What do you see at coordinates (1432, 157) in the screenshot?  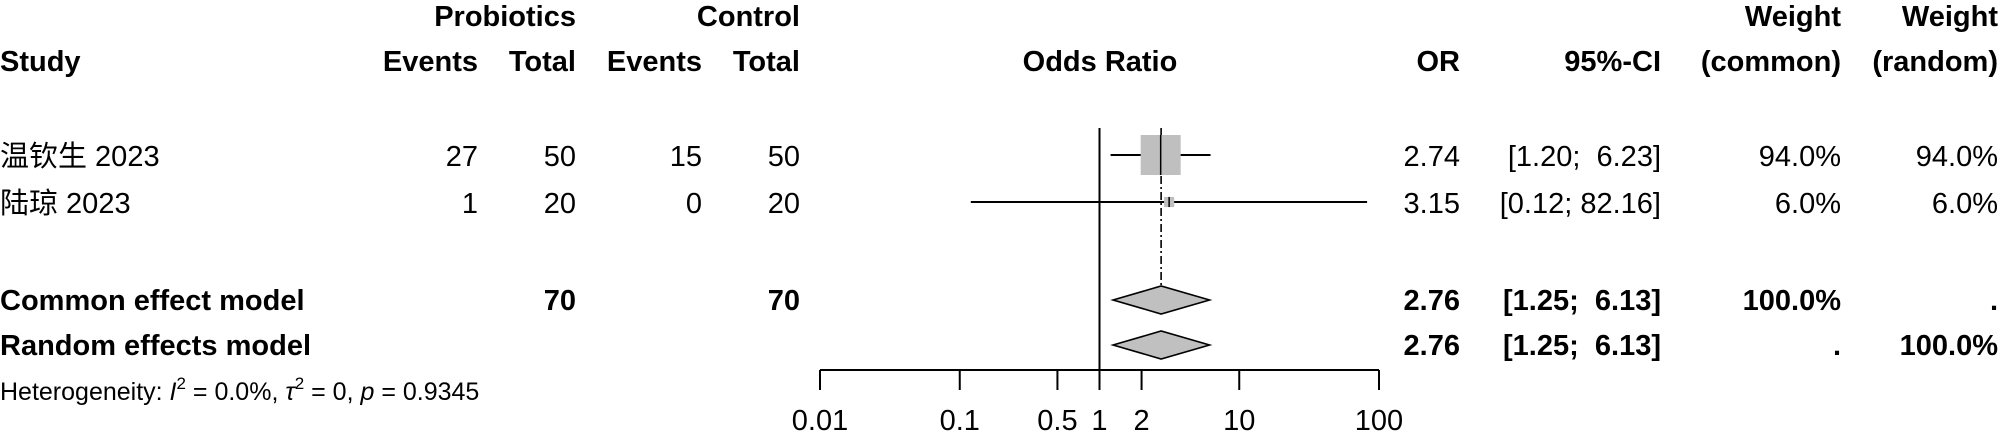 I see `study-or: 2.74` at bounding box center [1432, 157].